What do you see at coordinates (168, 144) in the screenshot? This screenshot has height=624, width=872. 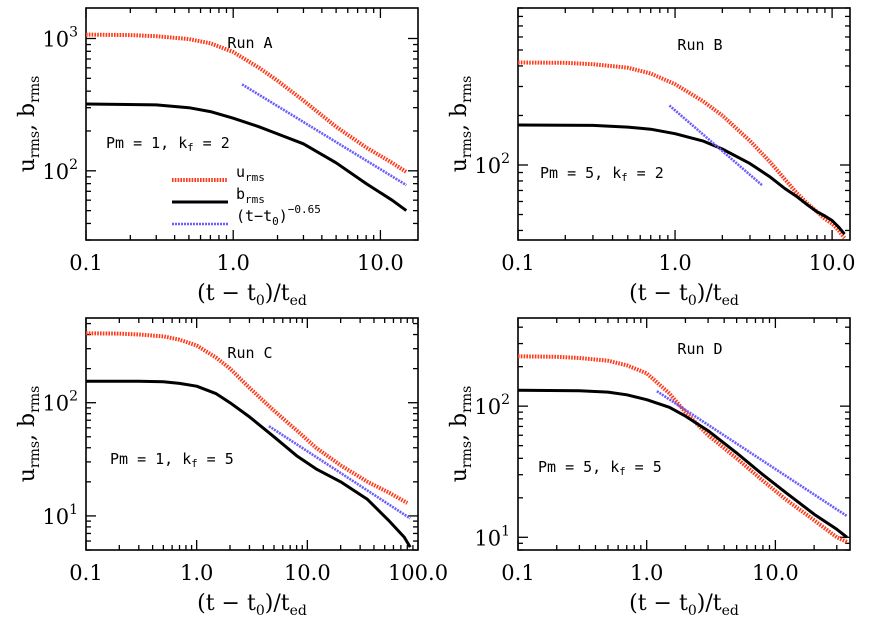 I see `parameter-annotation: Pm = 1, kf = 2` at bounding box center [168, 144].